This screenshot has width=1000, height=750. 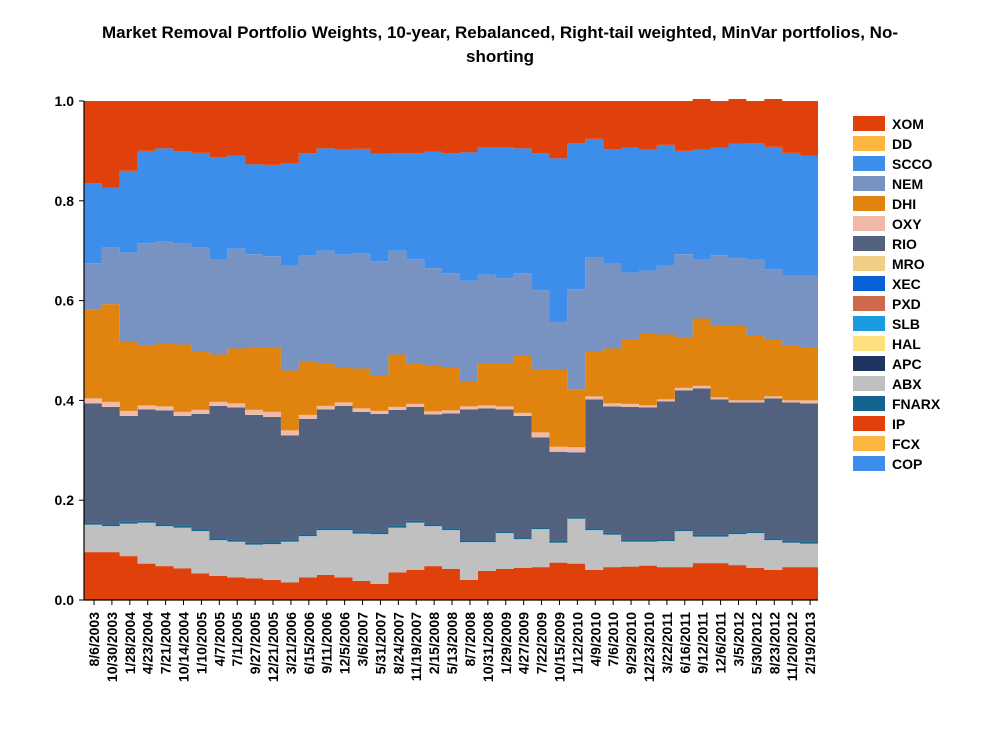 What do you see at coordinates (906, 344) in the screenshot?
I see `legend-label-hal: HAL` at bounding box center [906, 344].